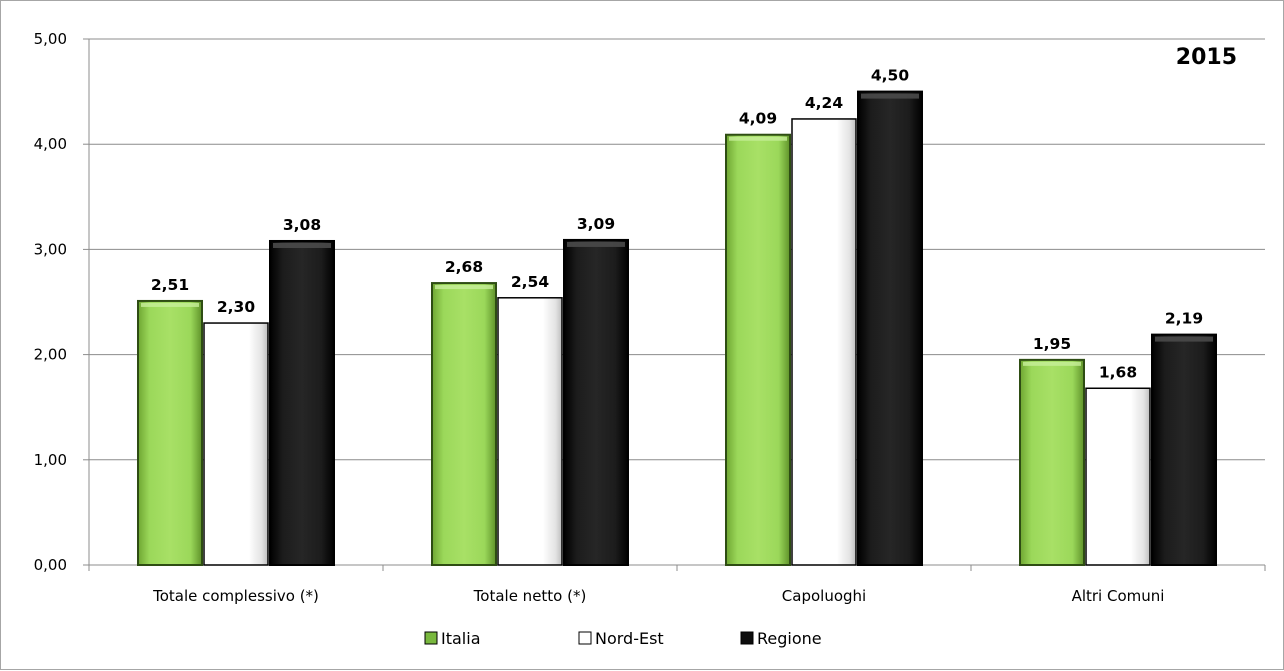 Image resolution: width=1284 pixels, height=671 pixels. Describe the element at coordinates (890, 76) in the screenshot. I see `data-label: 4,50` at that location.